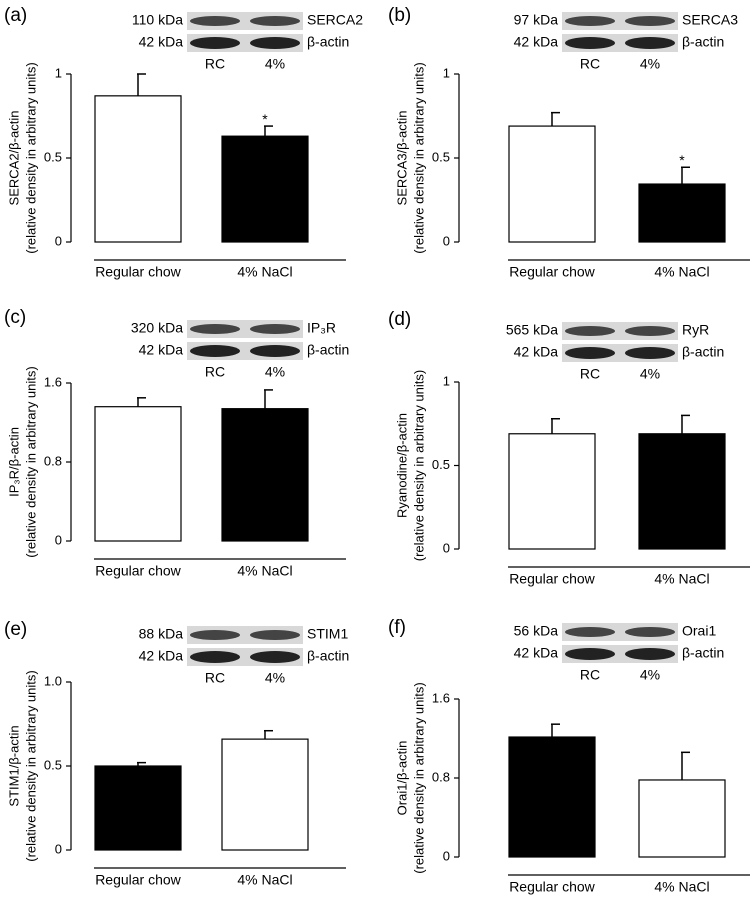  Describe the element at coordinates (15, 629) in the screenshot. I see `panel-label: (e)` at that location.